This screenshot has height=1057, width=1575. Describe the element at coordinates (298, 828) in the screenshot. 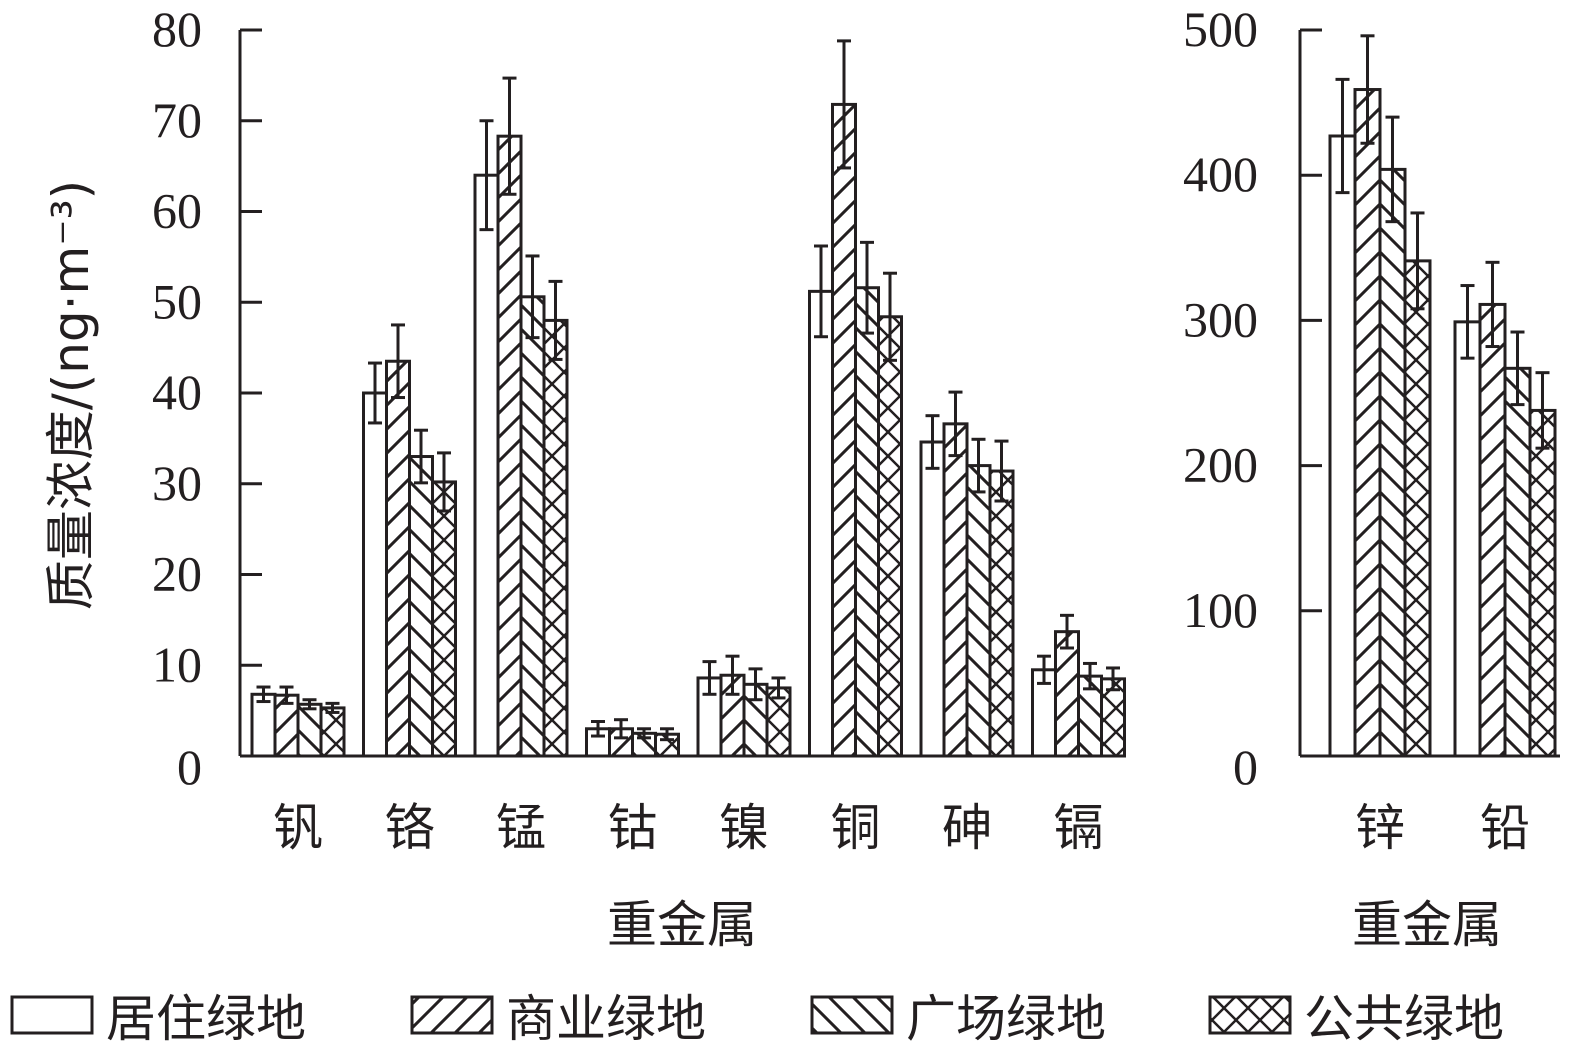

I see `x-tick-label: 钒` at that location.